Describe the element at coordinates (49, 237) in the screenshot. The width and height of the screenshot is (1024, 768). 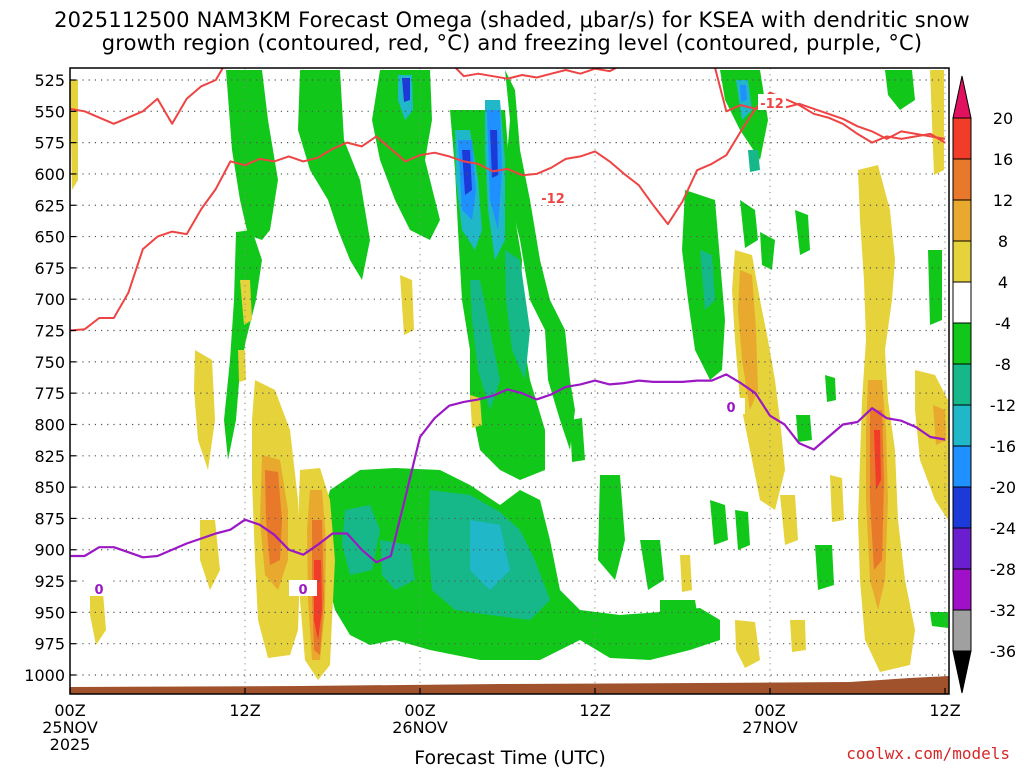
I see `y-tick-label: 650` at that location.